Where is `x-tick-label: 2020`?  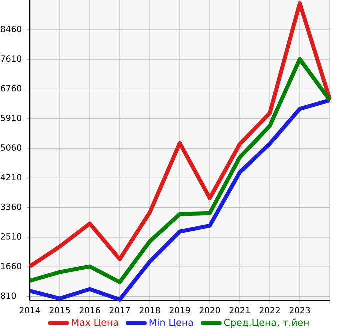 x-tick-label: 2020 is located at coordinates (210, 310).